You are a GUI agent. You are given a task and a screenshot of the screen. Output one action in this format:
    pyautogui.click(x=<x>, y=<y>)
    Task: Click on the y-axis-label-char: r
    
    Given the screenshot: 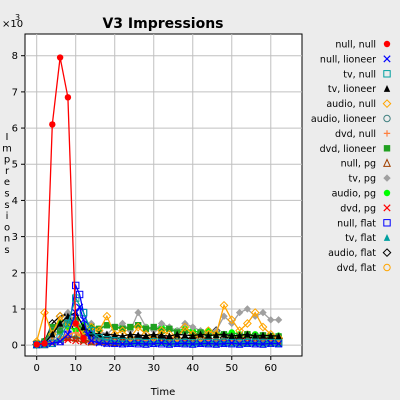 What is the action you would take?
    pyautogui.click(x=7, y=171)
    